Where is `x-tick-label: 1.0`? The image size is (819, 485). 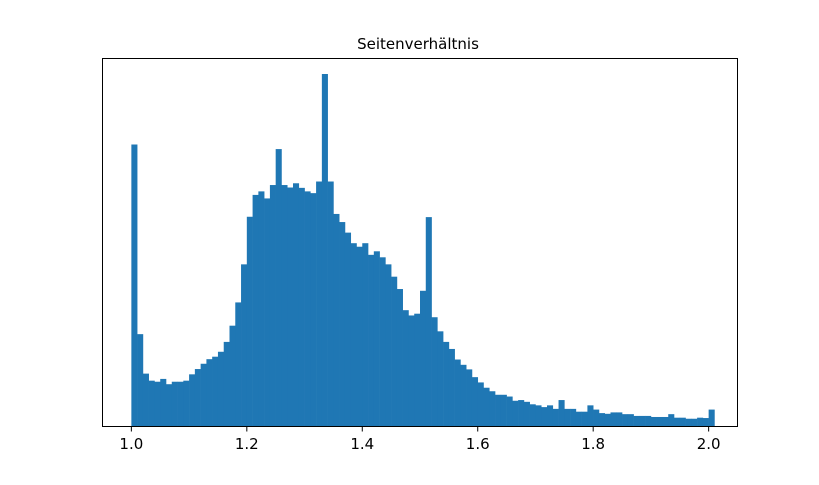
x-tick-label: 1.0 is located at coordinates (131, 444).